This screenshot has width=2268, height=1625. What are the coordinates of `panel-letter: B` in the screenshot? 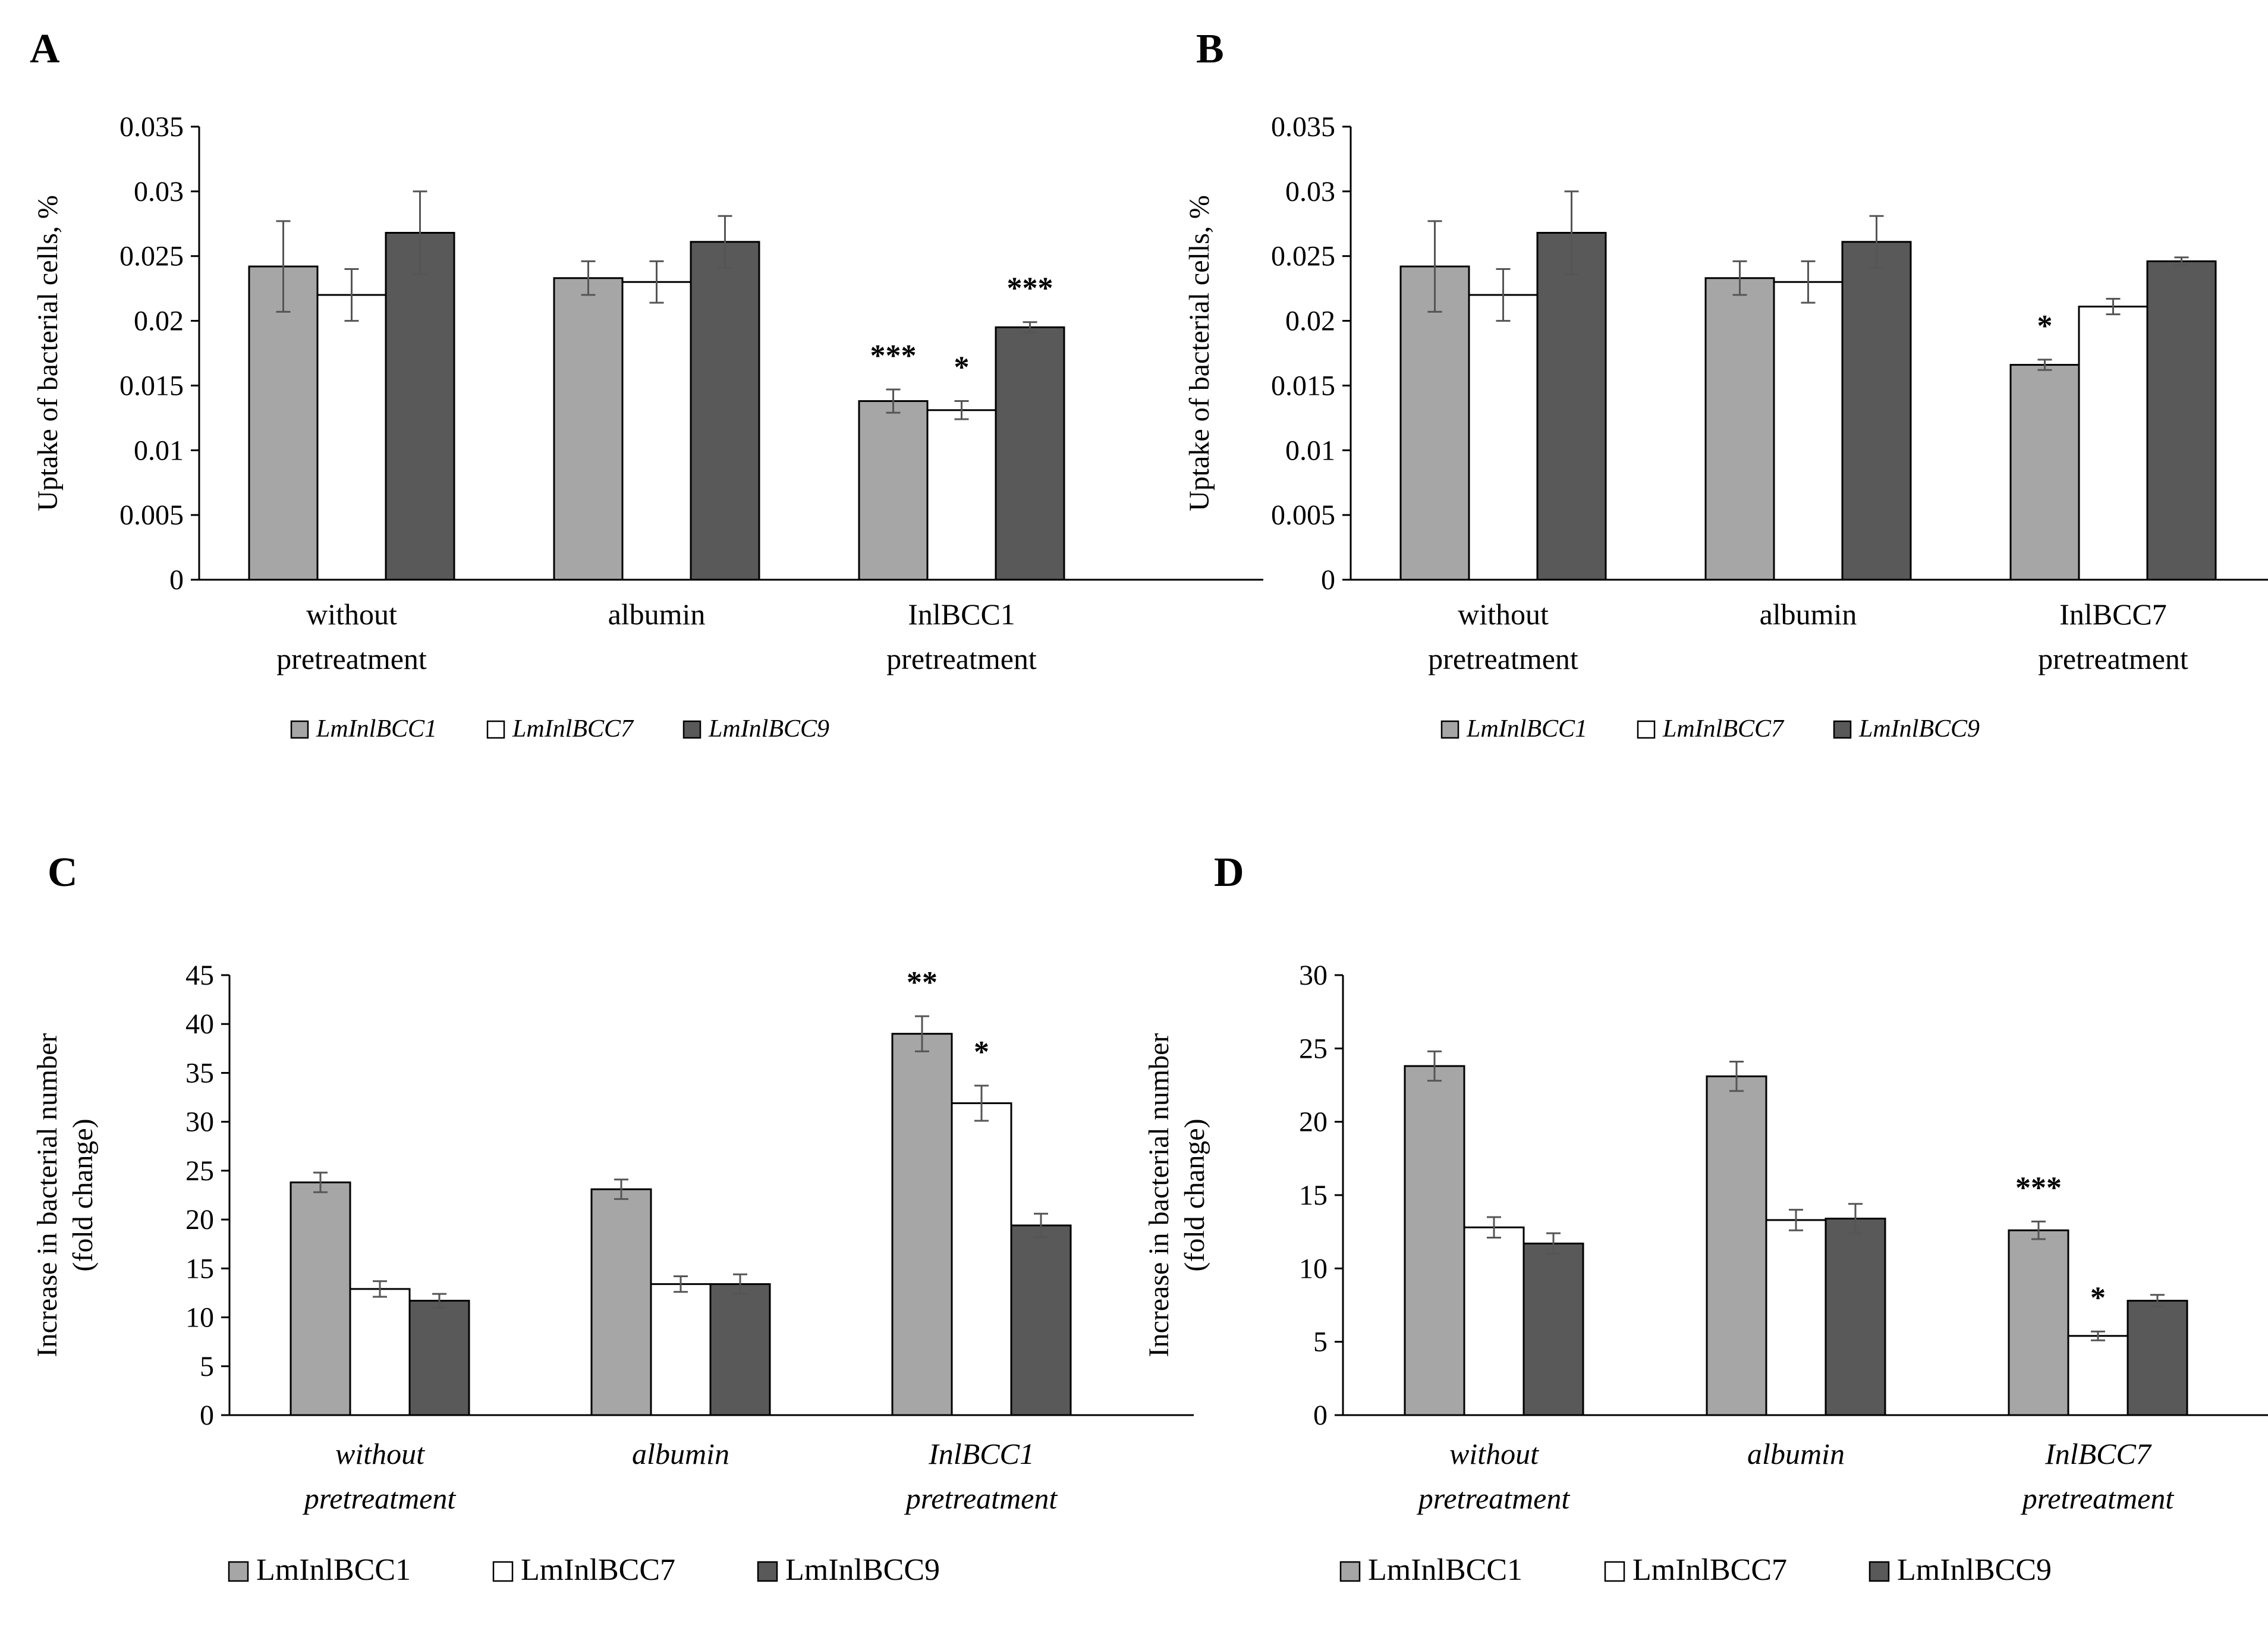 It's located at (1210, 49).